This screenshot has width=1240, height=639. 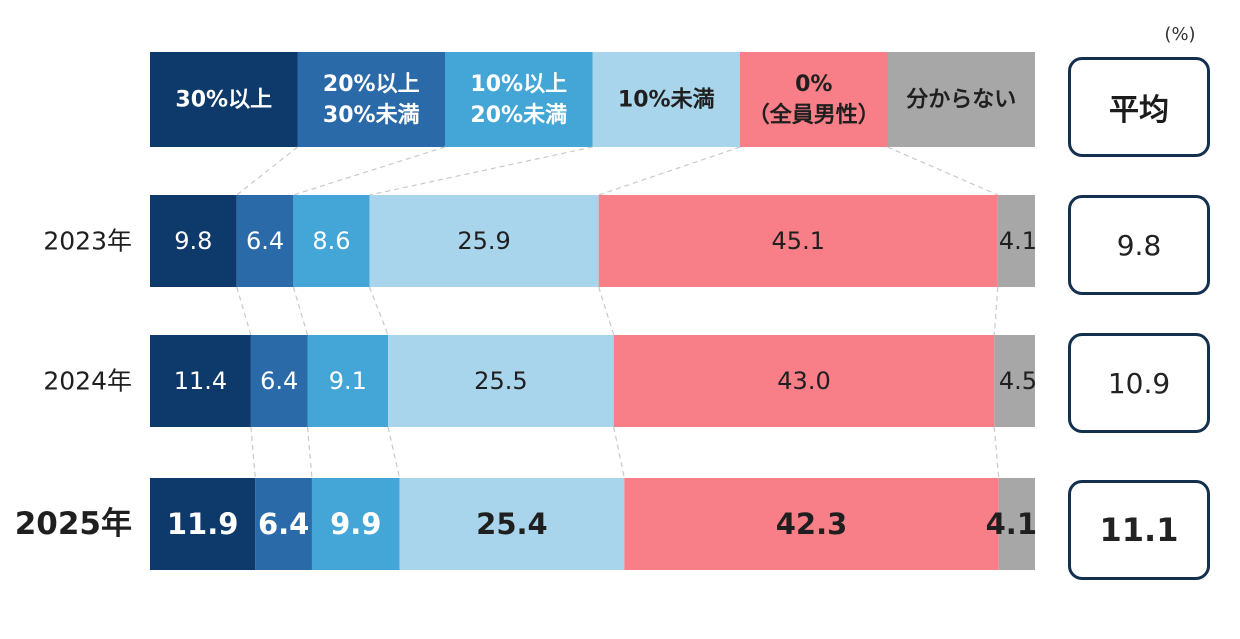 I want to click on legend-label-2: 10%以上 20%未満, so click(x=518, y=100).